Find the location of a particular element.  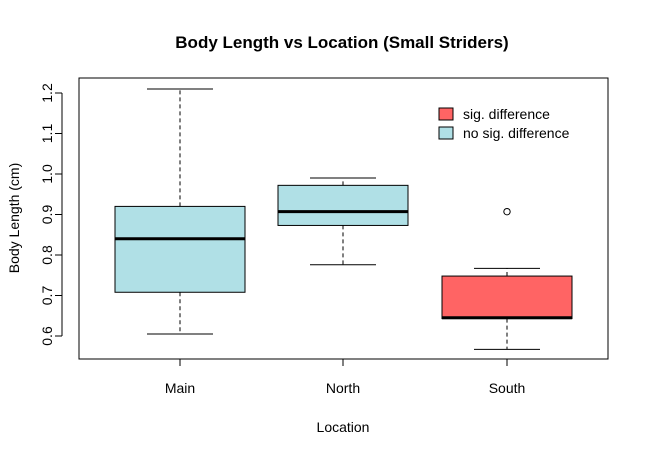

y-tick-label: 1.2 is located at coordinates (47, 93).